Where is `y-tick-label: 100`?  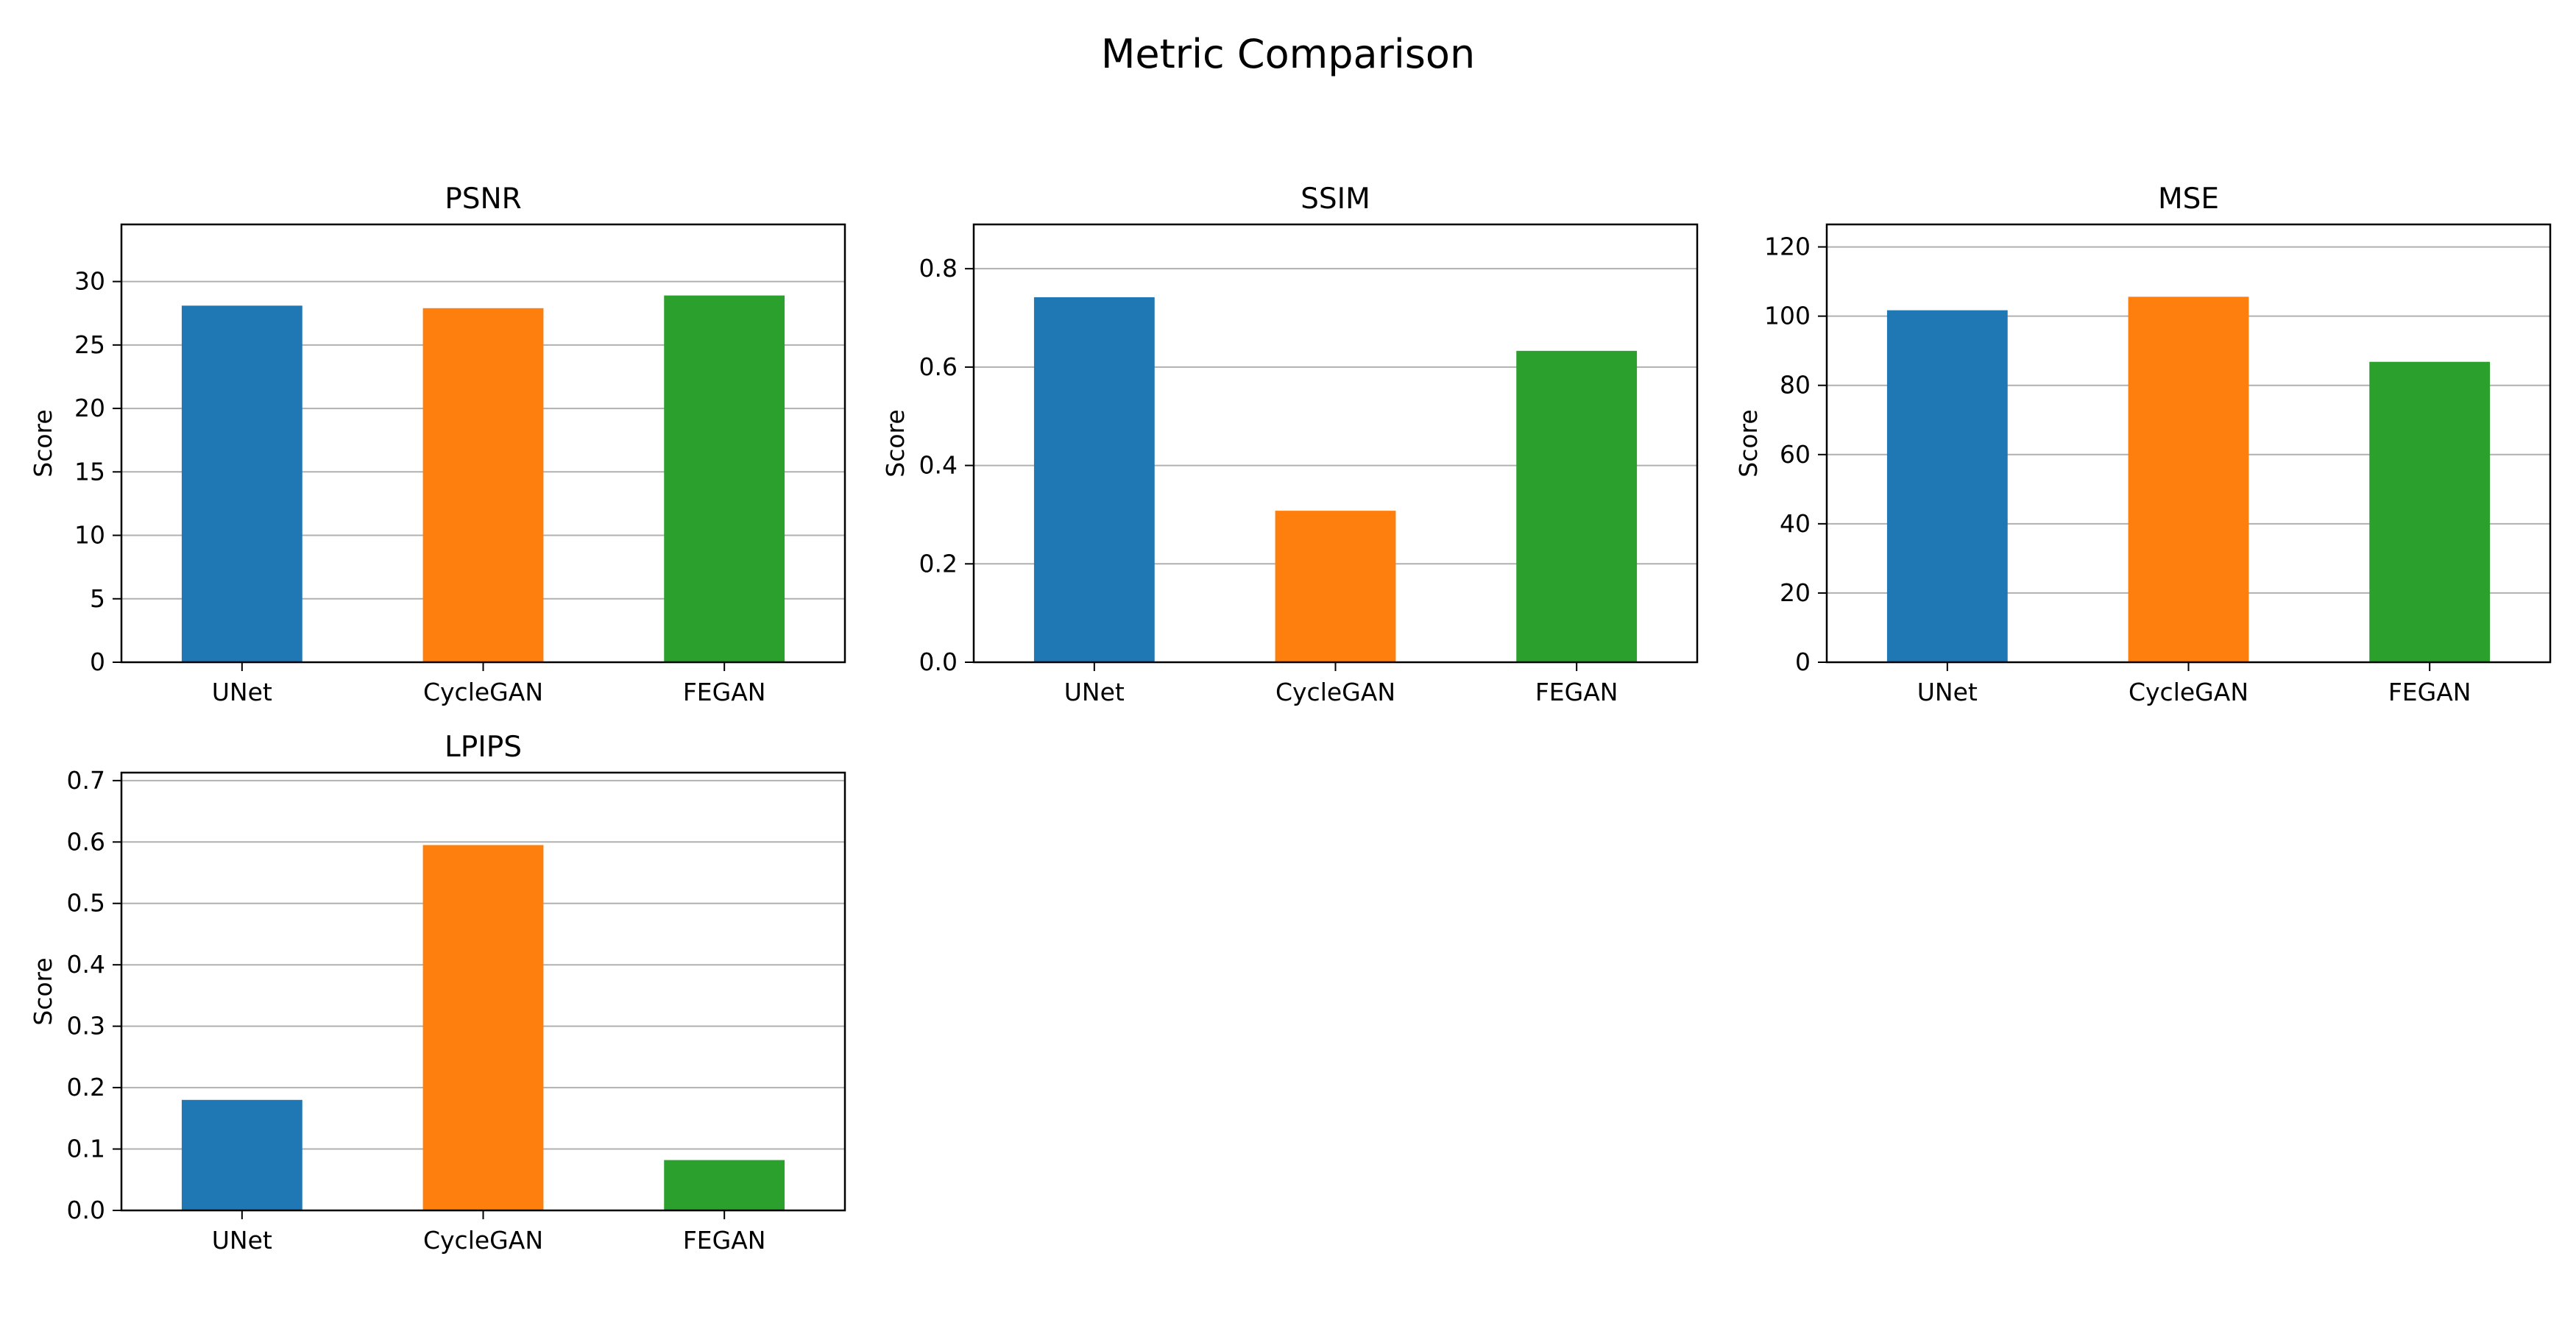 y-tick-label: 100 is located at coordinates (1787, 316).